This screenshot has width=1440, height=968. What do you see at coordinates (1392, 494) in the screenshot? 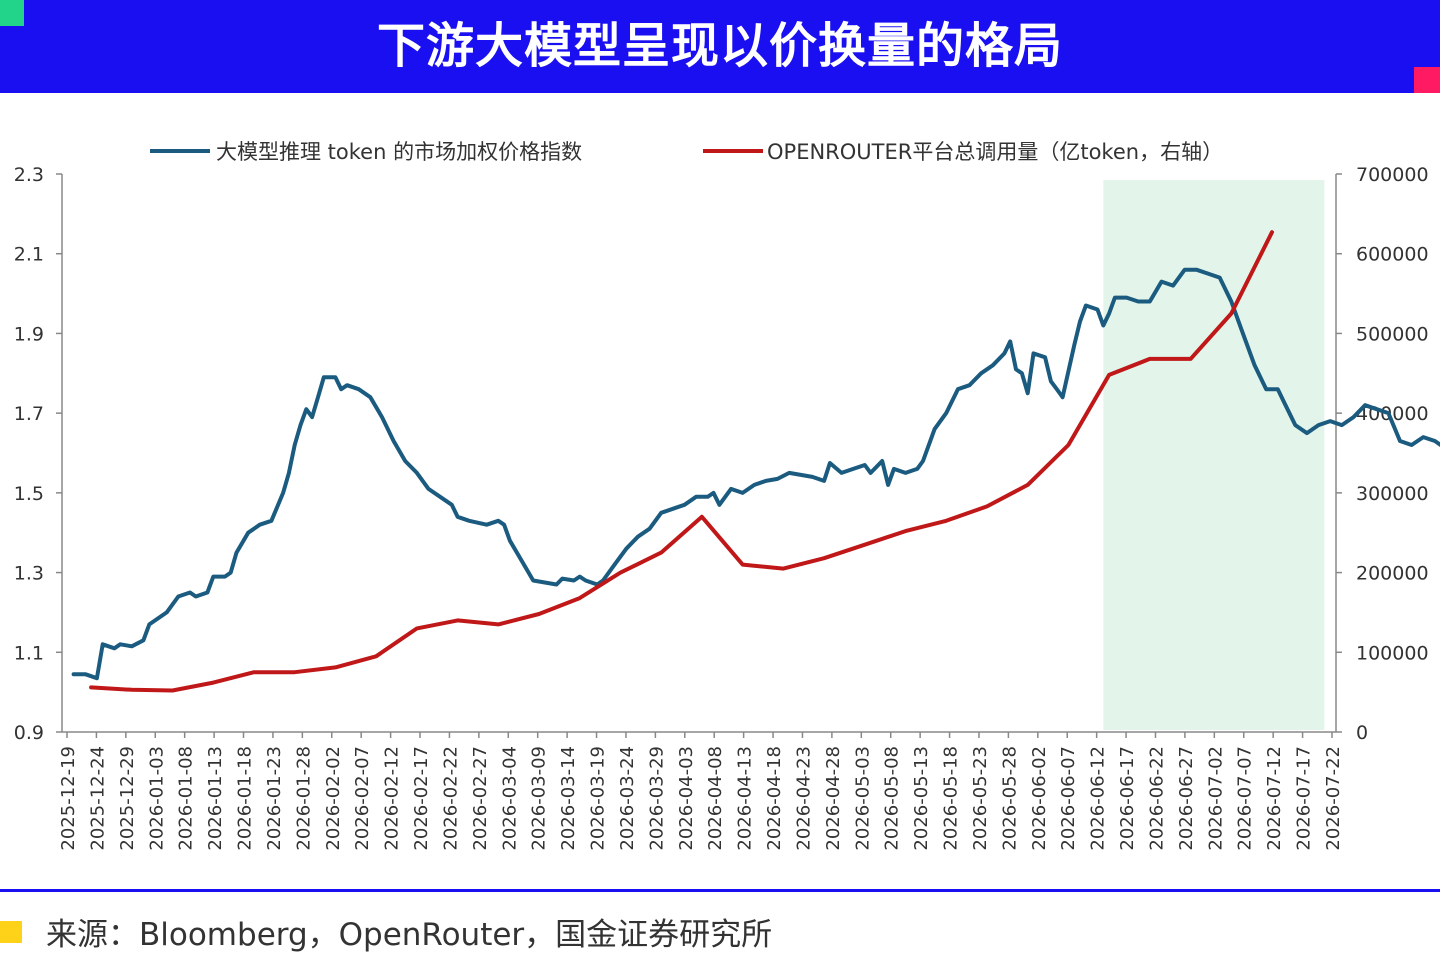
I see `right-tick-label: 300000` at bounding box center [1392, 494].